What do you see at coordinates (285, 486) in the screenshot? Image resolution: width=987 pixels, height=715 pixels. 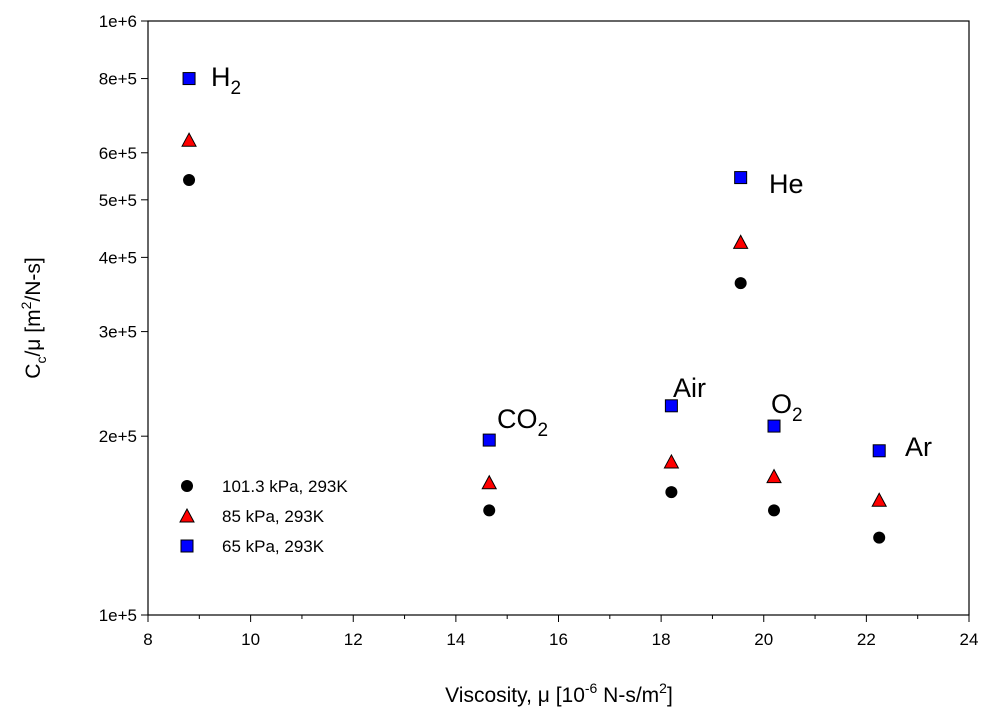 I see `legend-label-101kpa: 101.3 kPa, 293K` at bounding box center [285, 486].